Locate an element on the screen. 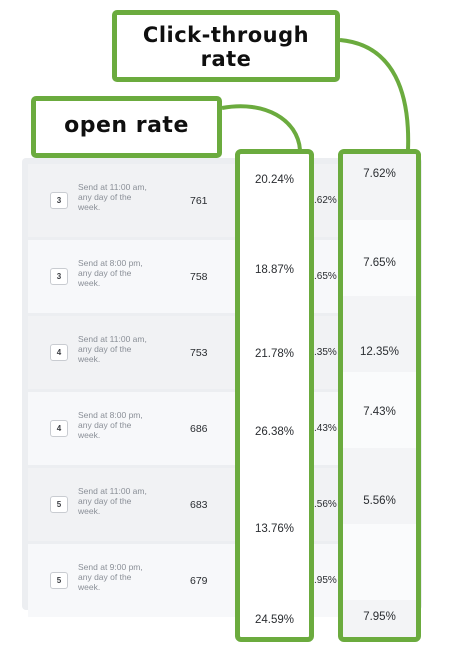 This screenshot has height=651, width=460. open-rate-value: 26.38% is located at coordinates (274, 432).